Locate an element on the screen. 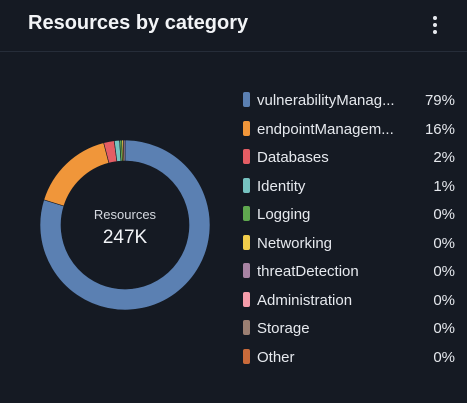 This screenshot has width=467, height=403. legend-label: Other is located at coordinates (276, 357).